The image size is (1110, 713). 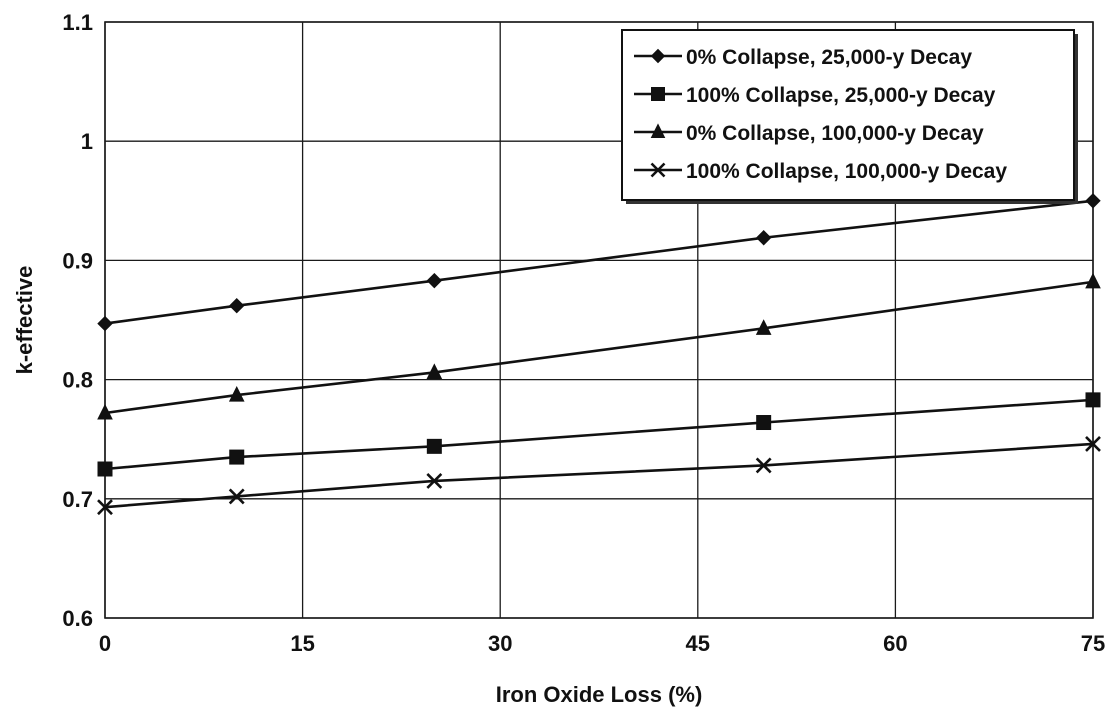 I want to click on x-tick-label: 75, so click(x=1093, y=643).